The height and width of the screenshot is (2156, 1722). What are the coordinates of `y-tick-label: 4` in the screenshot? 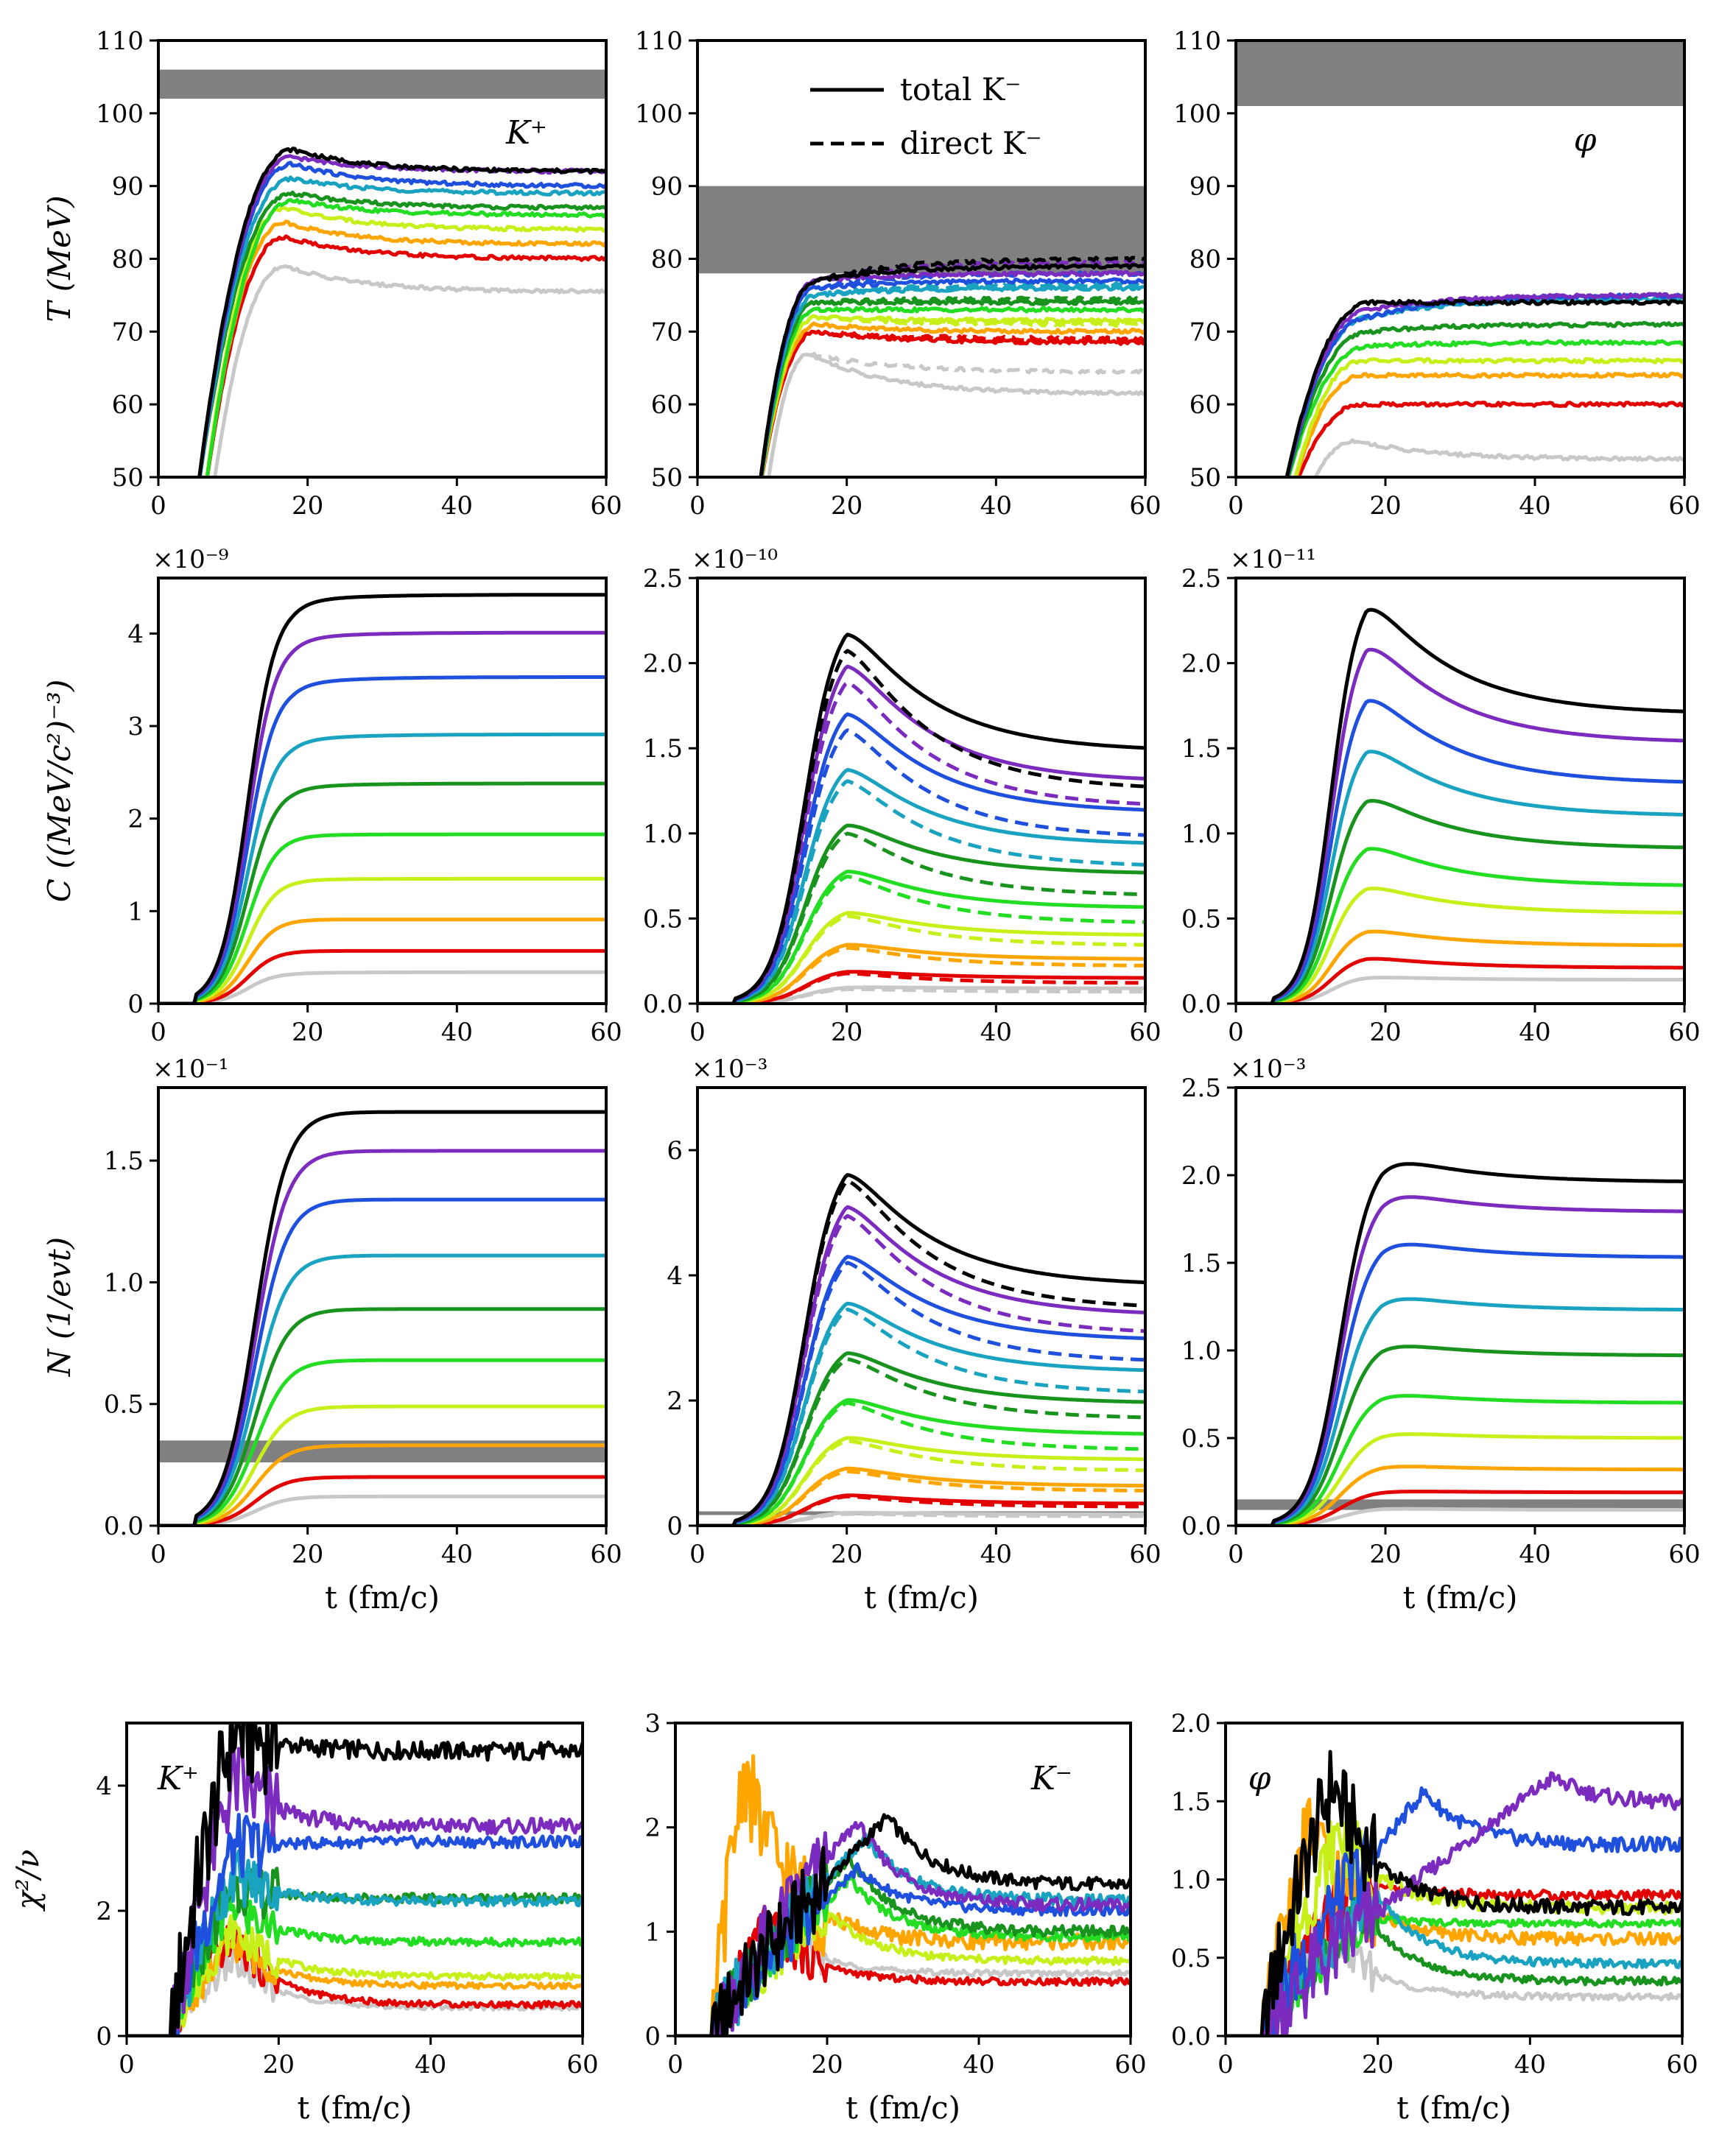 It's located at (135, 634).